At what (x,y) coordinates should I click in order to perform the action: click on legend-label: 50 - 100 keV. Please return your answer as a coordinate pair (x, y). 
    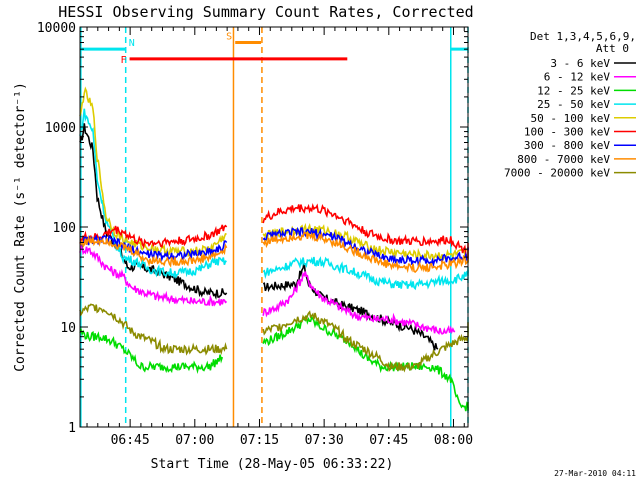
    Looking at the image, I should click on (571, 118).